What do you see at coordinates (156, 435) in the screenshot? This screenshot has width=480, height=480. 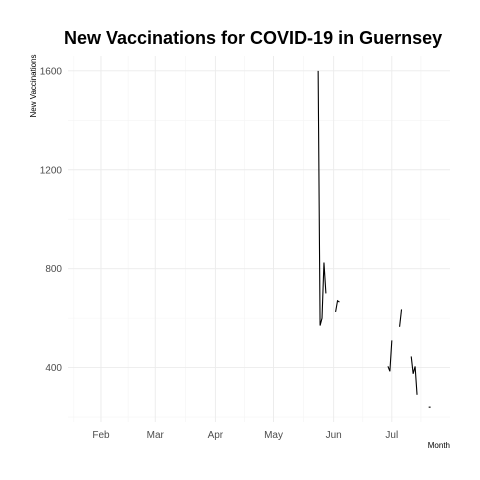 I see `x-tick-label: Mar` at bounding box center [156, 435].